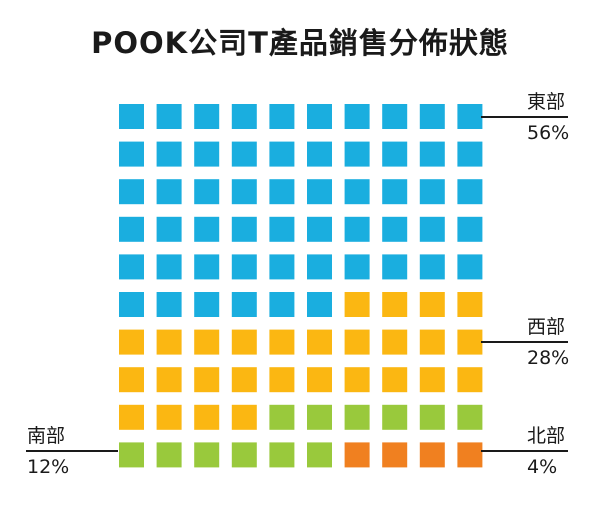 This screenshot has width=600, height=507. Describe the element at coordinates (524, 117) in the screenshot. I see `east-callout-line` at that location.